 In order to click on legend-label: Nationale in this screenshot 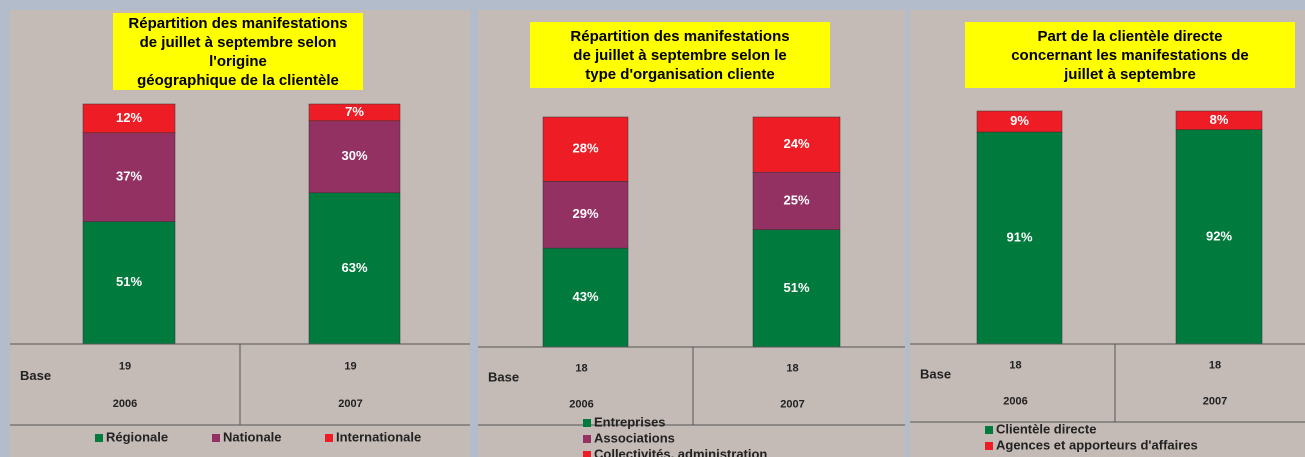, I will do `click(252, 436)`.